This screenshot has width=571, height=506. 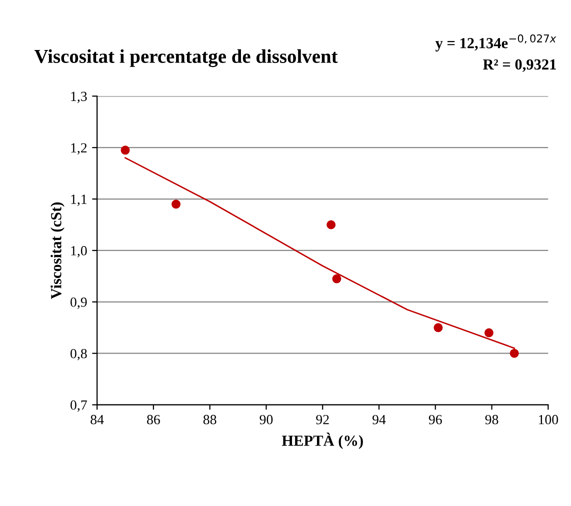 What do you see at coordinates (266, 419) in the screenshot?
I see `x-tick-label: 90` at bounding box center [266, 419].